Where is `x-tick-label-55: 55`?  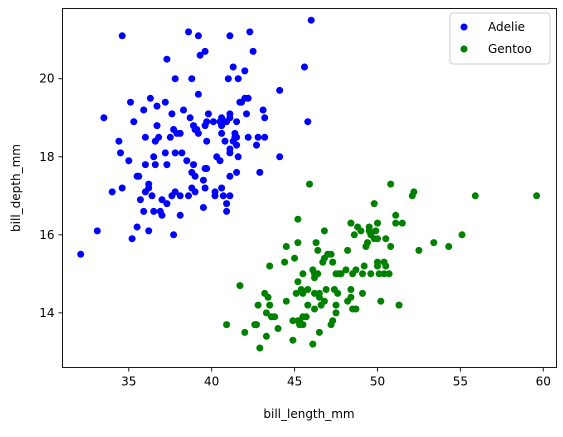
x-tick-label-55: 55 is located at coordinates (460, 382).